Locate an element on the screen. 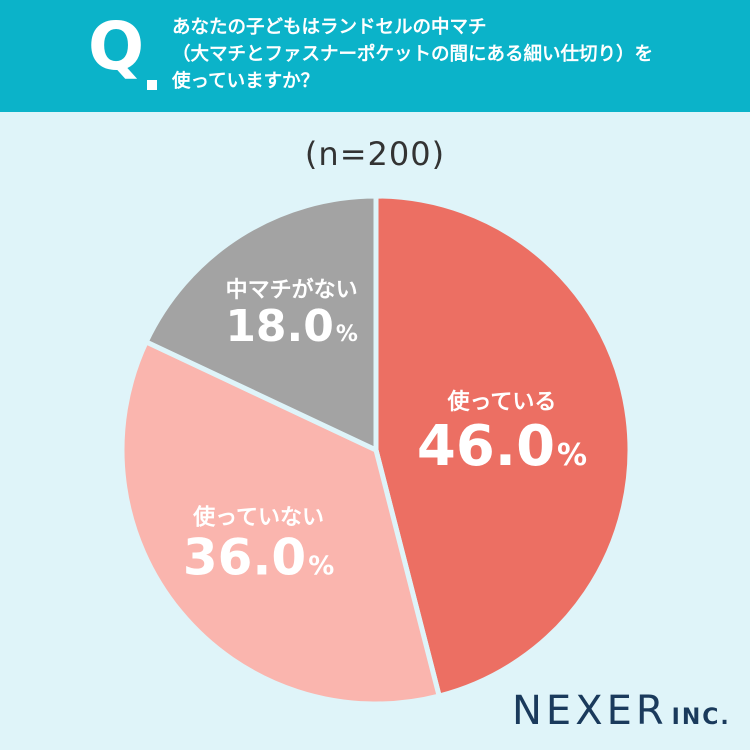 The image size is (750, 750). sample-size-label: (n=200) is located at coordinates (375, 154).